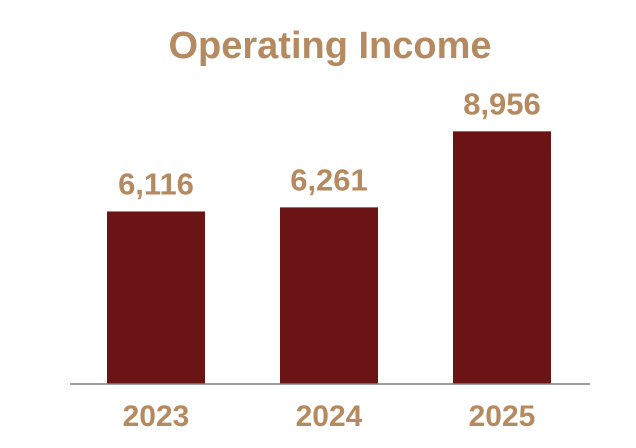 This screenshot has width=636, height=448. Describe the element at coordinates (329, 416) in the screenshot. I see `category-label-2024: 2024` at that location.